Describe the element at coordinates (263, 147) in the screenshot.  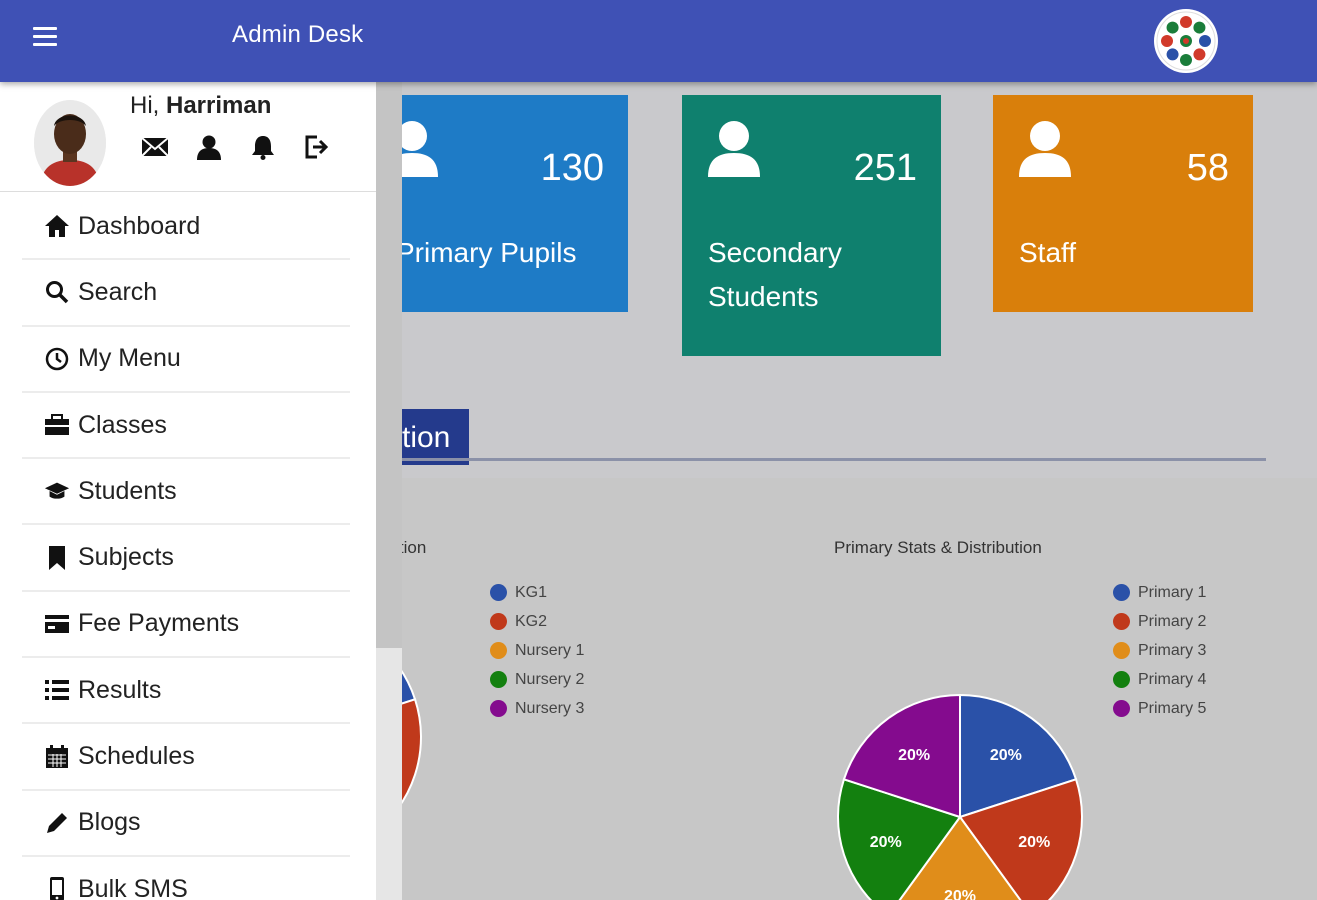
I see `bell-icon` at that location.